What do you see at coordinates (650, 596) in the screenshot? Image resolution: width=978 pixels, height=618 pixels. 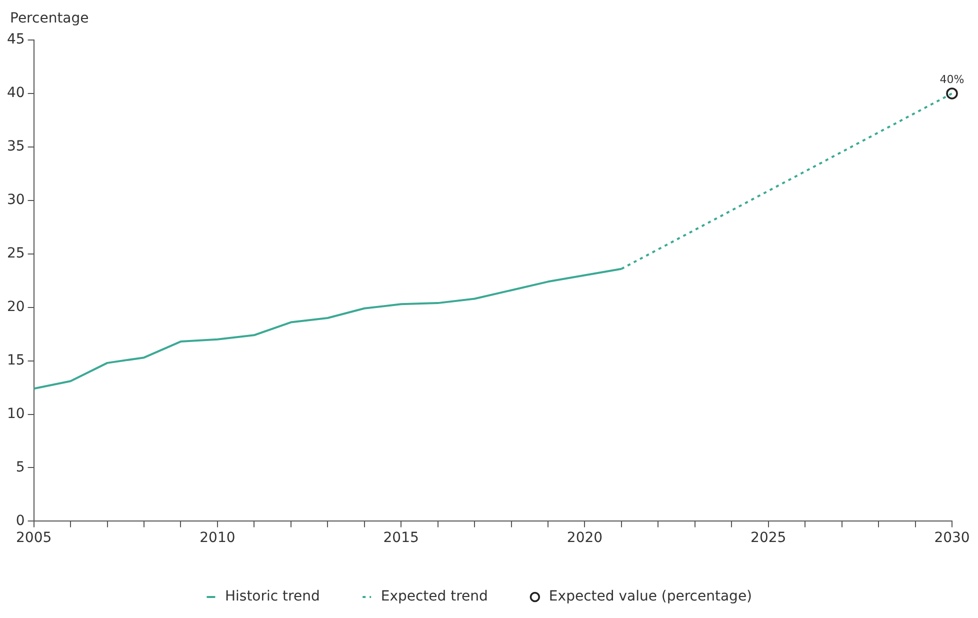 I see `legend-label: Expected value (percentage)` at bounding box center [650, 596].